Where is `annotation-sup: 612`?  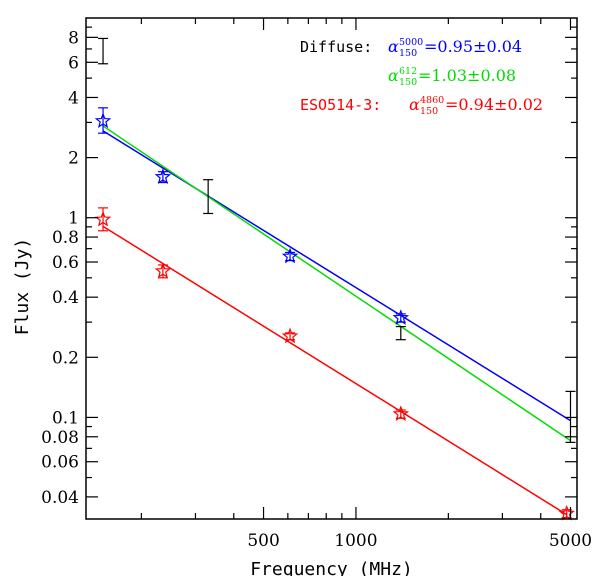 annotation-sup: 612 is located at coordinates (408, 71).